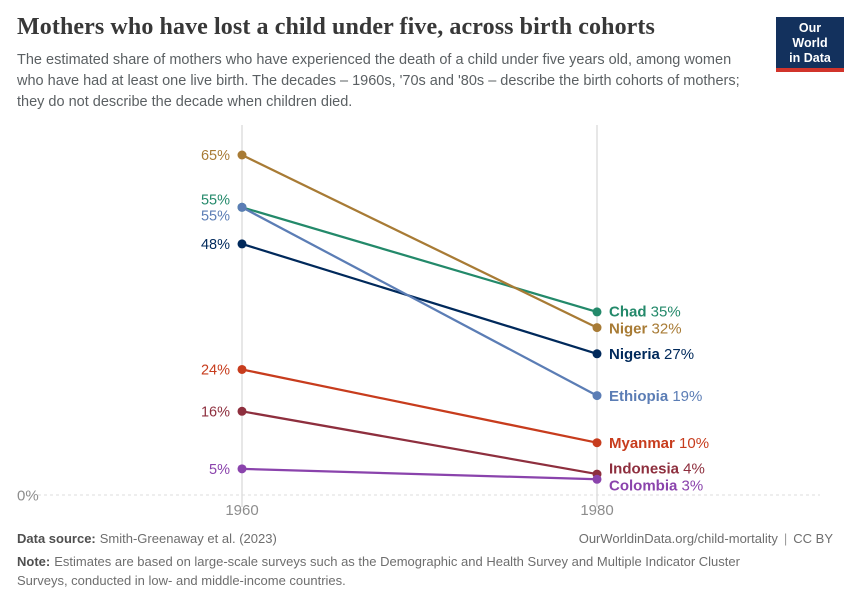  What do you see at coordinates (215, 216) in the screenshot?
I see `start-value-label-ethiopia: 55%` at bounding box center [215, 216].